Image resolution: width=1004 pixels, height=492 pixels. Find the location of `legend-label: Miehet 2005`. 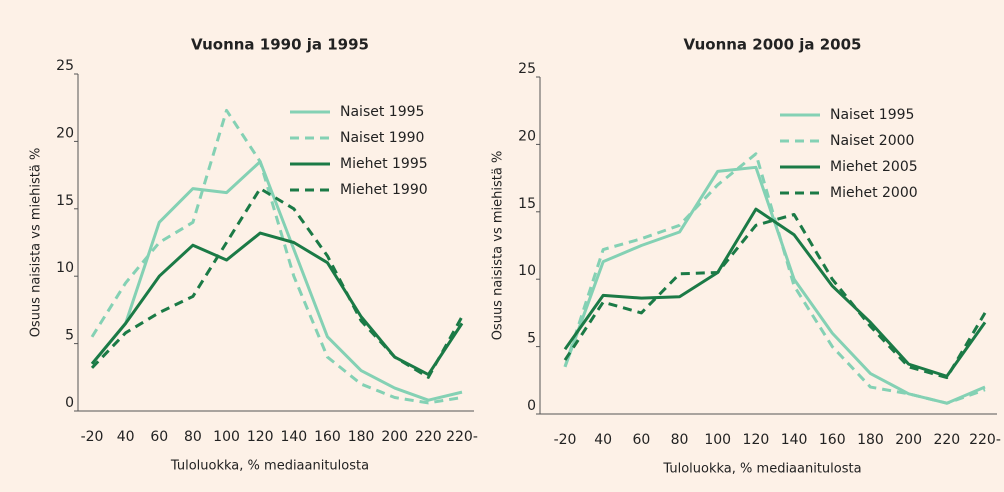

legend-label: Miehet 2005 is located at coordinates (874, 167).